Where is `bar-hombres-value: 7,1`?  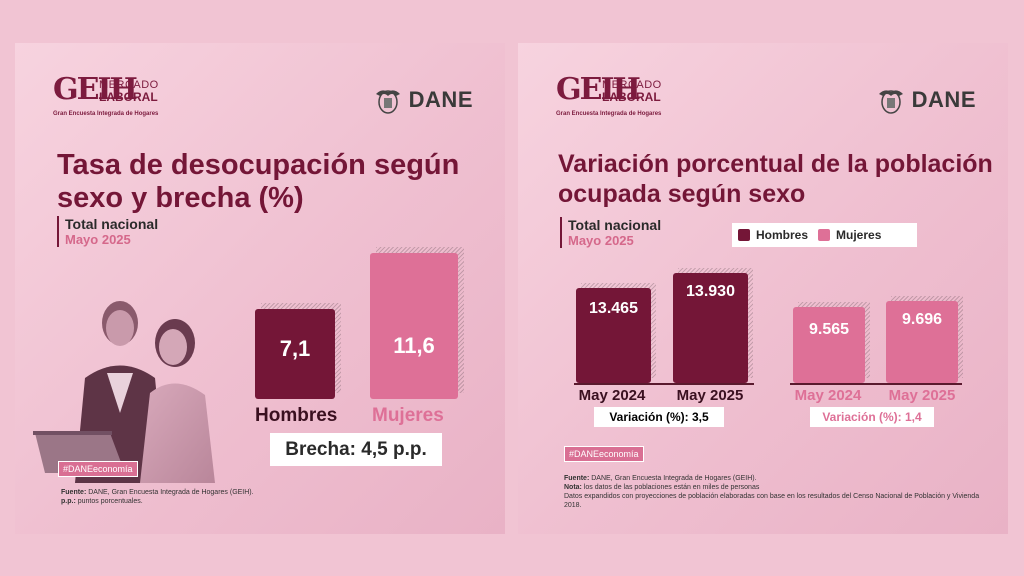 bar-hombres-value: 7,1 is located at coordinates (295, 354).